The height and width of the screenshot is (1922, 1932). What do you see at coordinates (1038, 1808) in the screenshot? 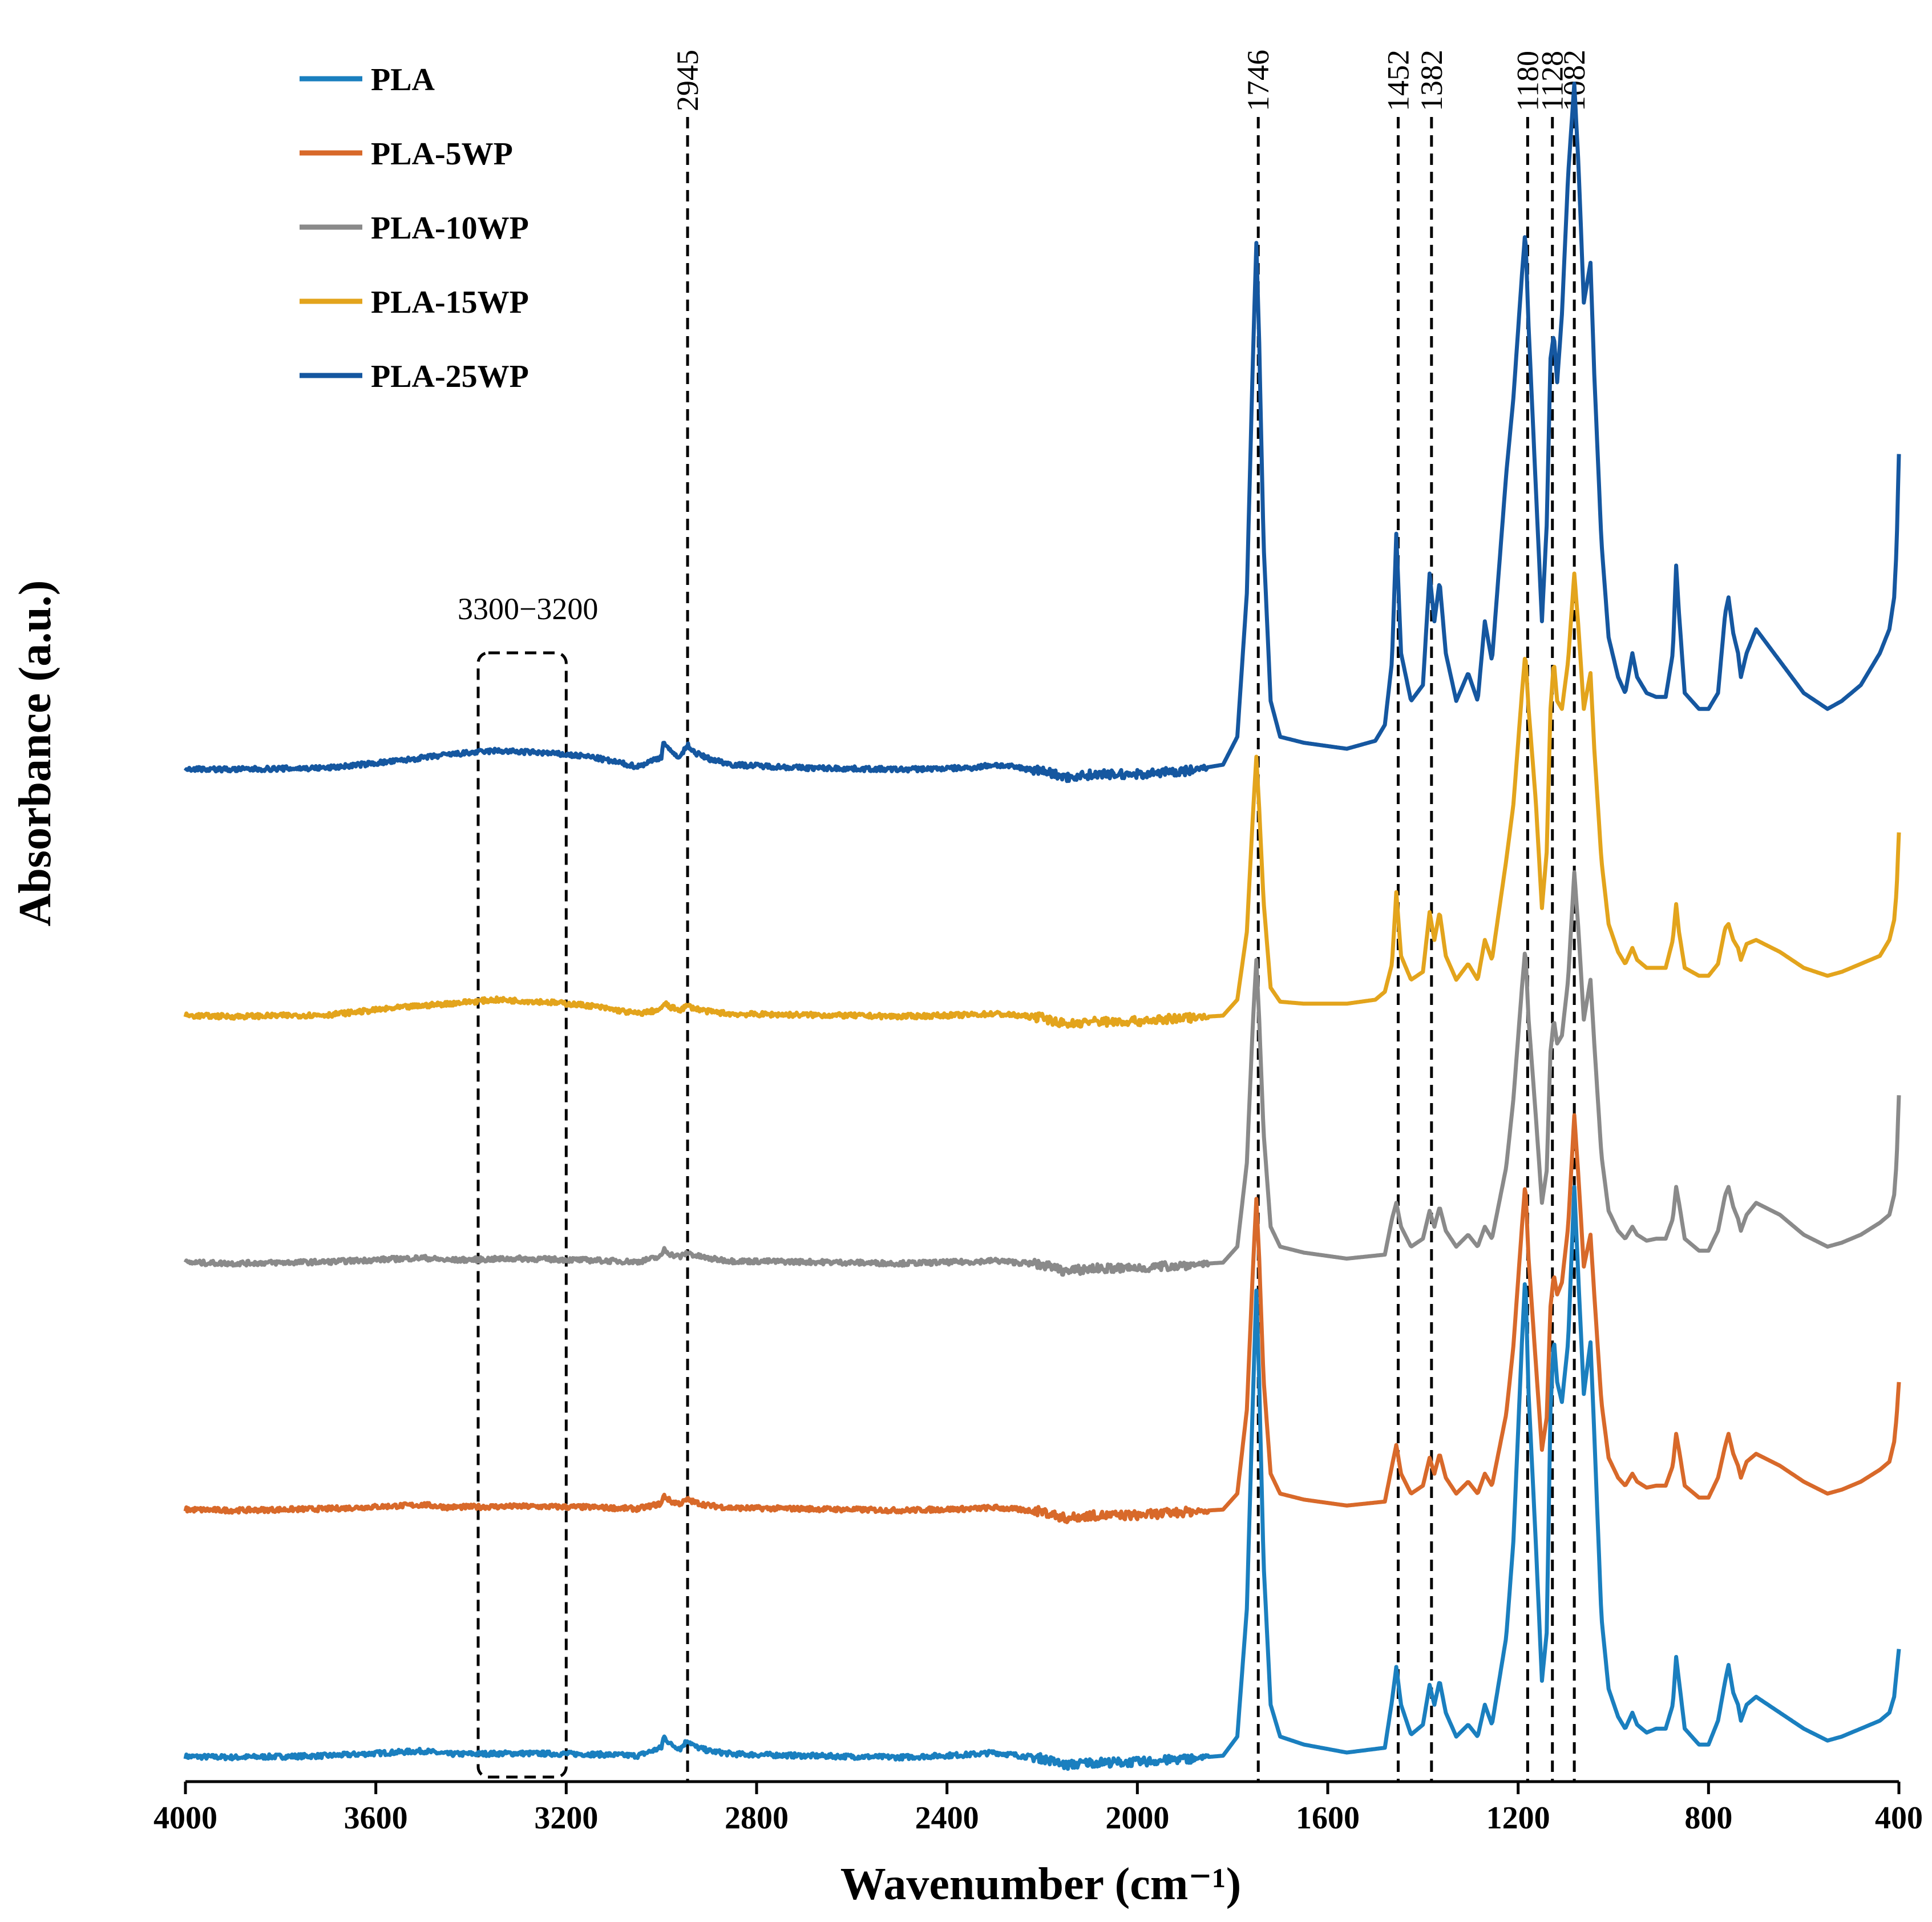
I see `x-axis: 4000 3600 3200 2800 2400 2000 1600 1200 800 400` at bounding box center [1038, 1808].